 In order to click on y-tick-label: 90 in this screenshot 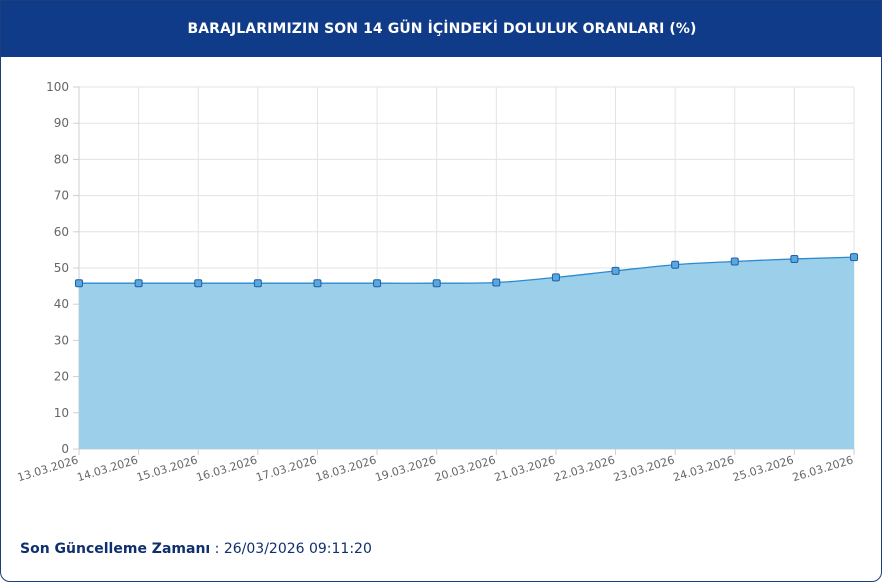, I will do `click(61, 123)`.